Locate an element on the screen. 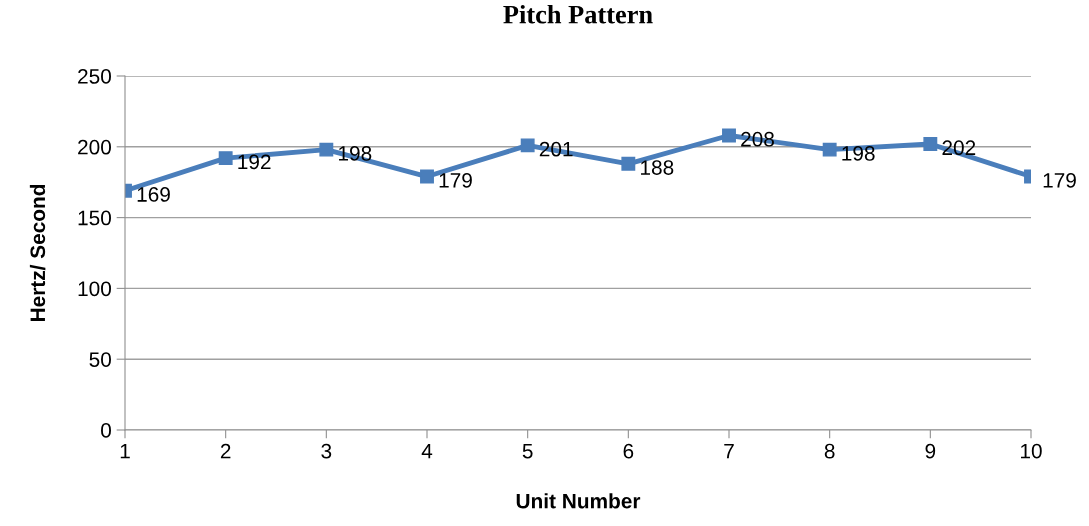  x-tick-label: 9 is located at coordinates (930, 451).